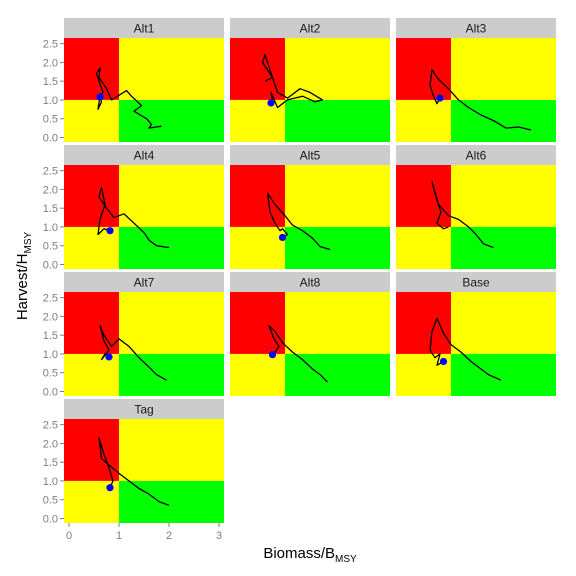 The height and width of the screenshot is (576, 576). I want to click on panel-alt8: Alt8, so click(310, 334).